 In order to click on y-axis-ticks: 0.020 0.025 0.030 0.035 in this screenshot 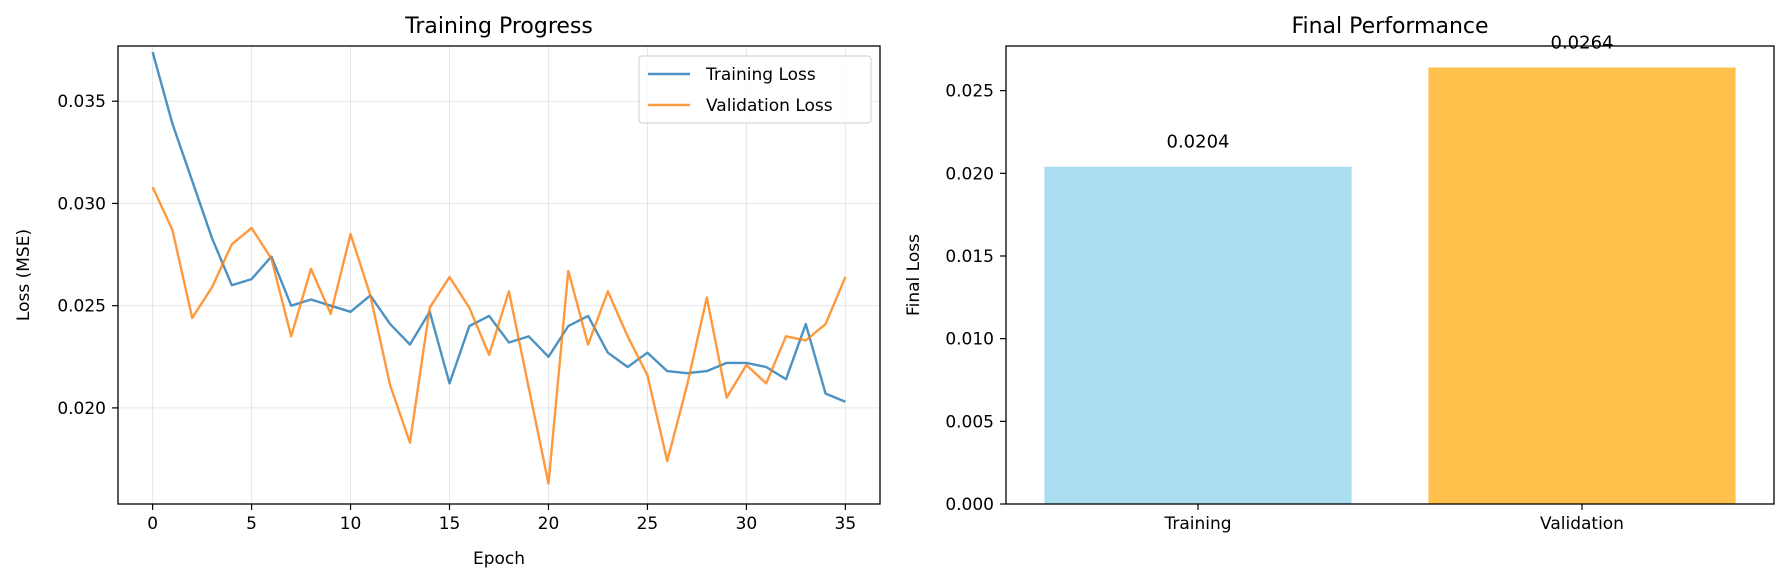, I will do `click(87, 255)`.